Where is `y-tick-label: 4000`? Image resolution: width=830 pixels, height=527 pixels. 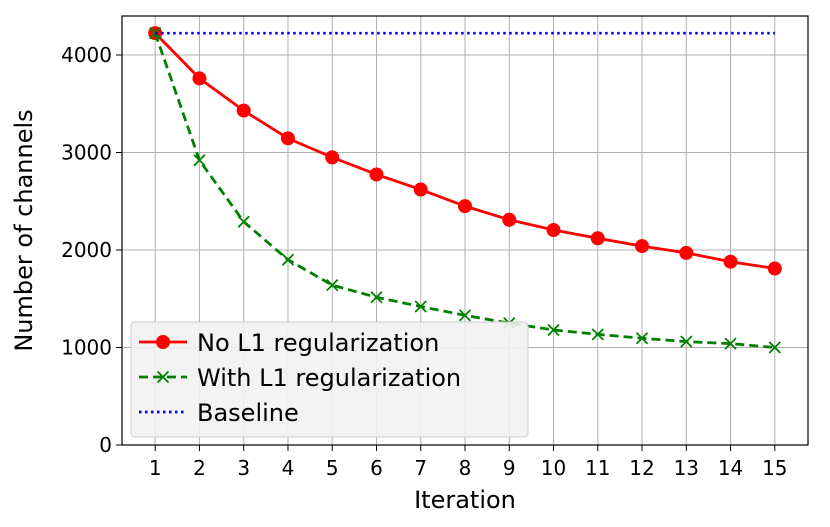 y-tick-label: 4000 is located at coordinates (86, 55).